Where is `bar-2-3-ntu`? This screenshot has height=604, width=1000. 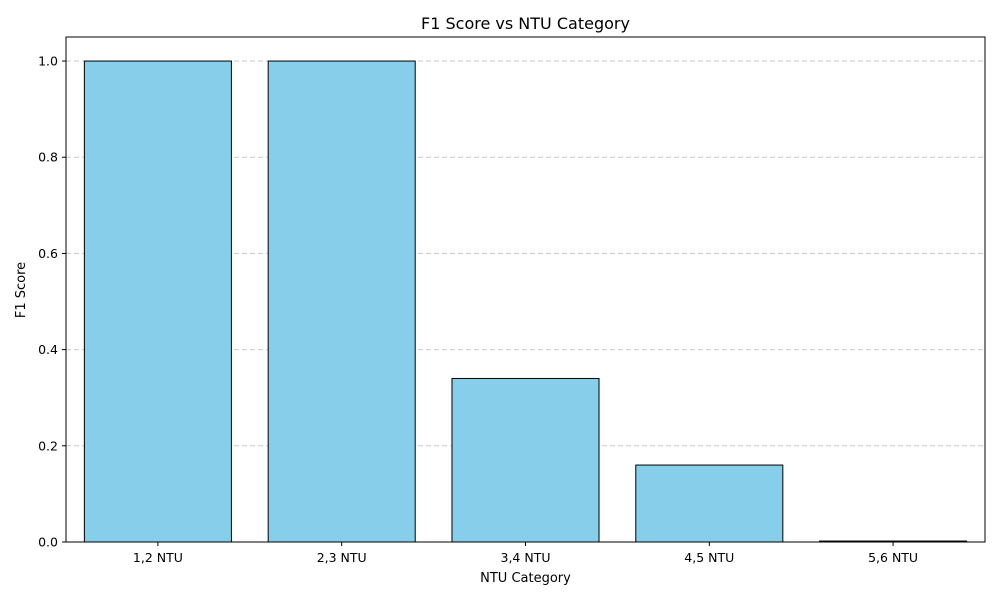
bar-2-3-ntu is located at coordinates (341, 301).